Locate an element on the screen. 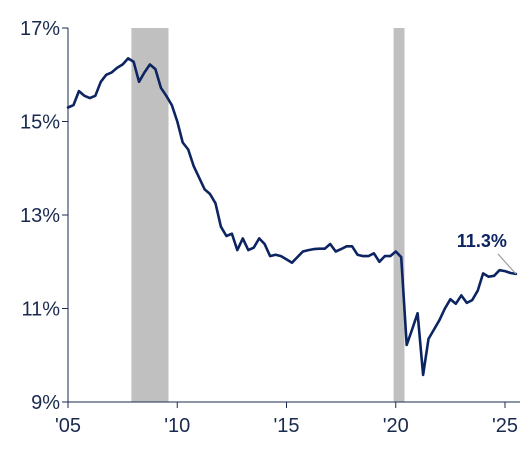 Image resolution: width=525 pixels, height=450 pixels. x-ticks: '05 '10 '15 '20 '25 is located at coordinates (286, 419).